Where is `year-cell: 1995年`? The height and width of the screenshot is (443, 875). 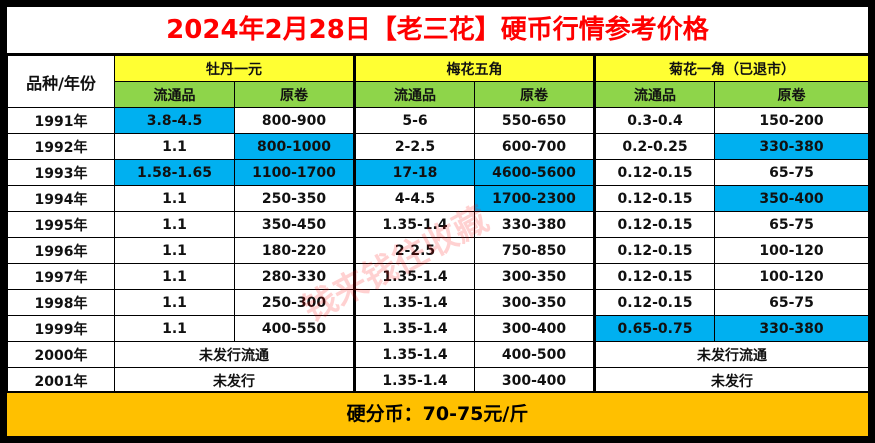
year-cell: 1995年 is located at coordinates (61, 224).